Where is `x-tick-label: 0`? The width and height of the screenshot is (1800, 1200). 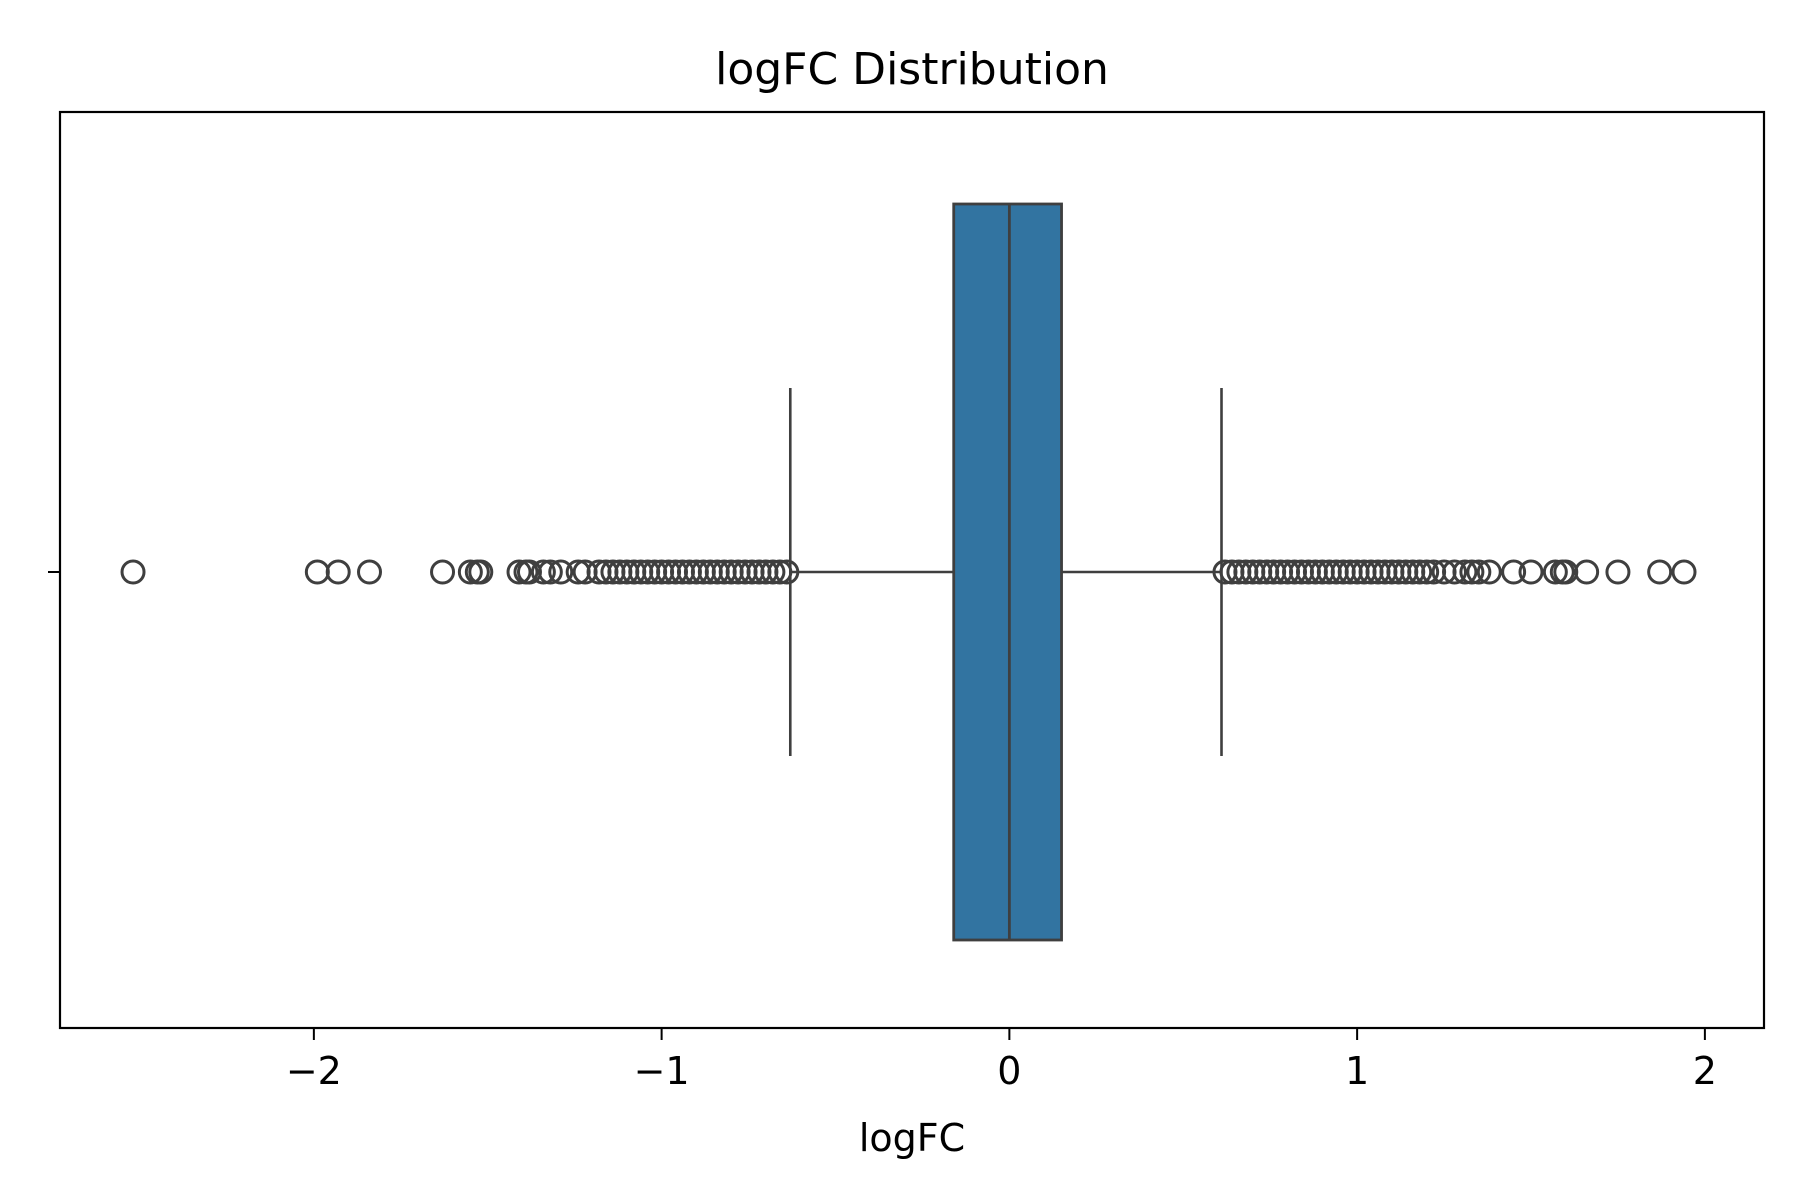
x-tick-label: 0 is located at coordinates (1009, 1071).